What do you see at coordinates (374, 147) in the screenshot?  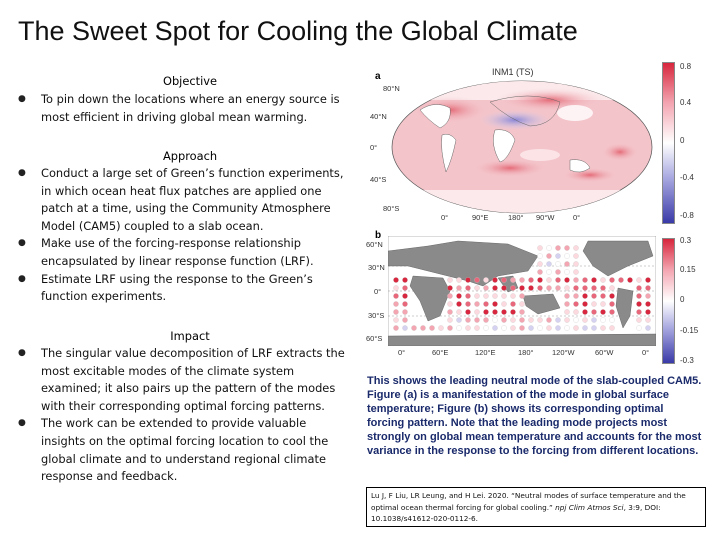 I see `panel-a-lat-label: 0°` at bounding box center [374, 147].